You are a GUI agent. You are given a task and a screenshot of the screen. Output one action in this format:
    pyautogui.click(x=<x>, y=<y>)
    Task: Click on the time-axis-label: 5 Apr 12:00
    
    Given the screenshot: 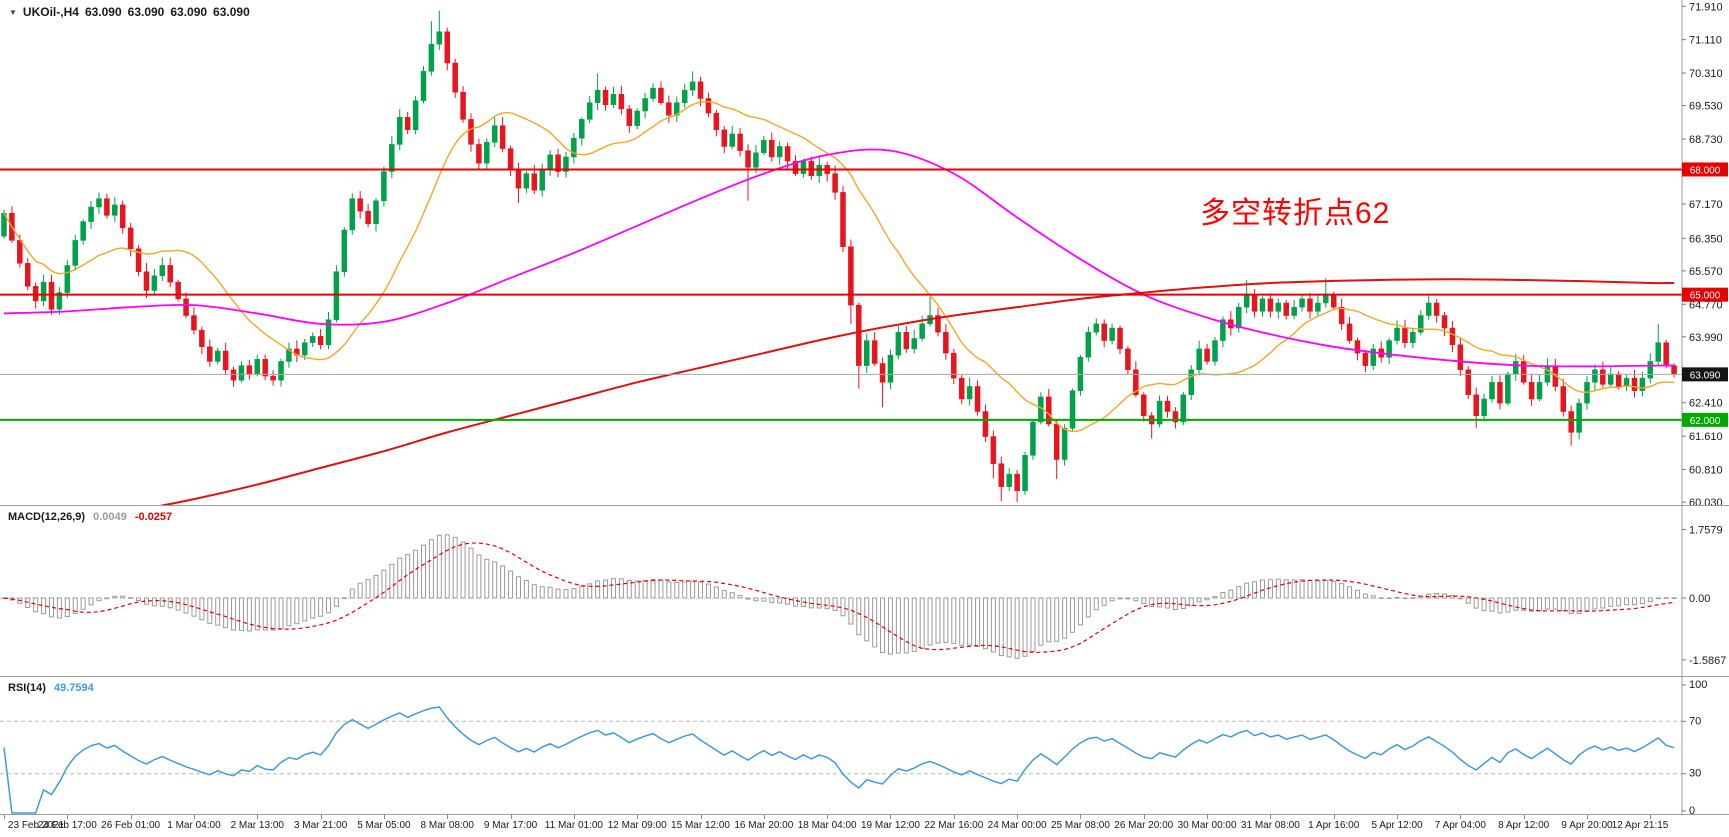 What is the action you would take?
    pyautogui.click(x=1397, y=825)
    